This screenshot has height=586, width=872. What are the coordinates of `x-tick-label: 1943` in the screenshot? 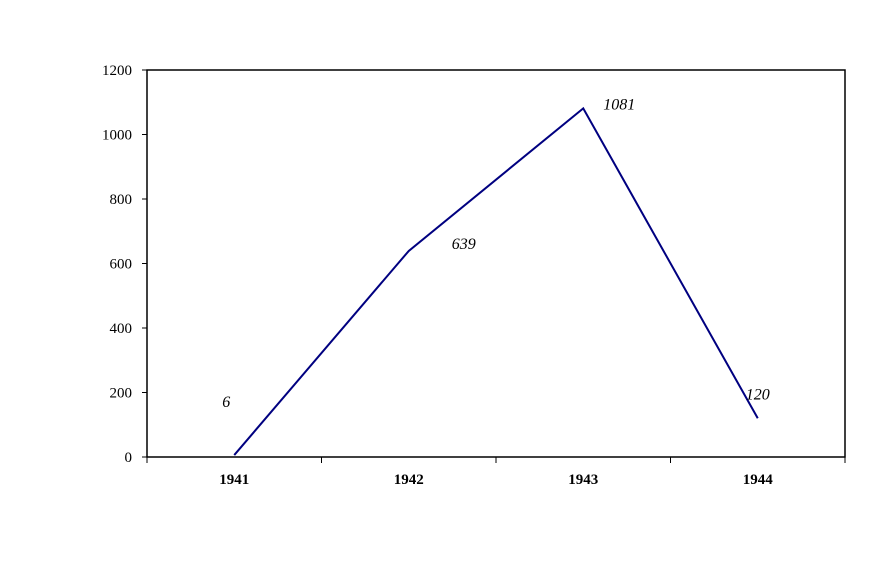 It's located at (583, 480).